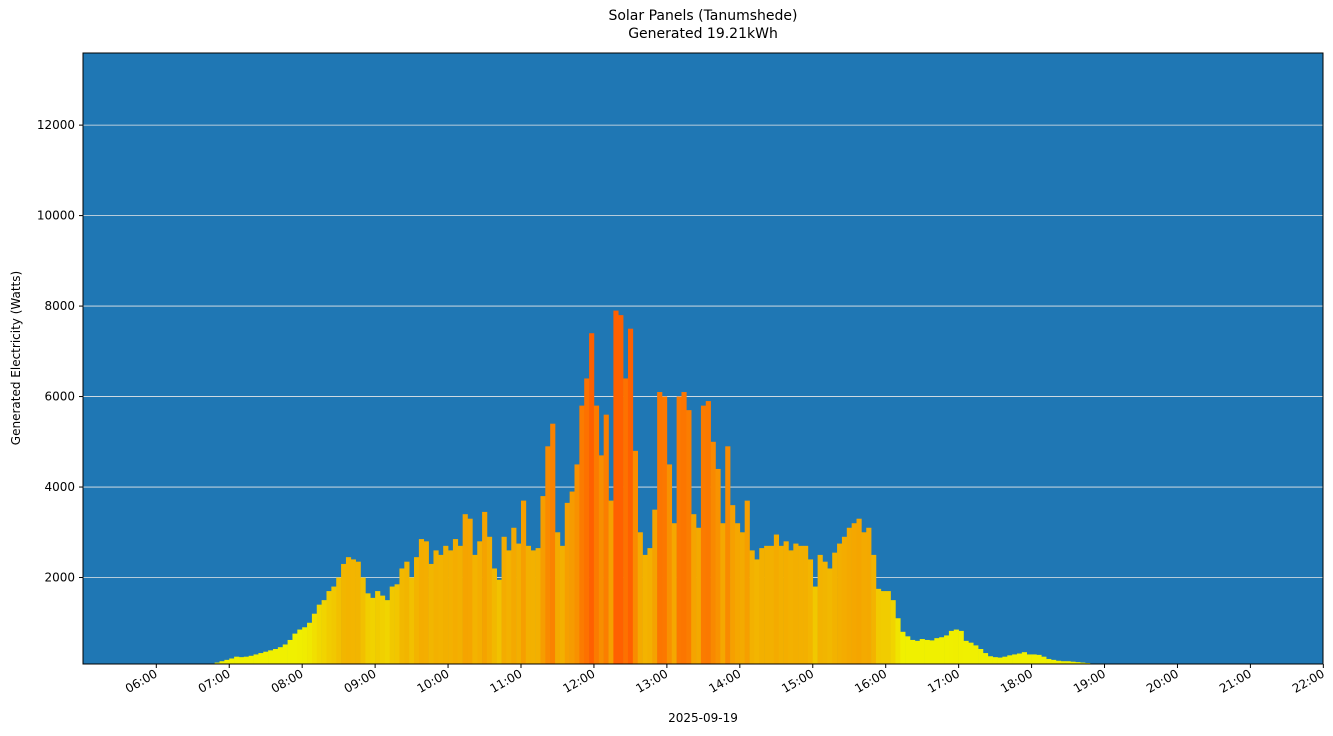  What do you see at coordinates (797, 680) in the screenshot?
I see `x-tick-label: 15:00` at bounding box center [797, 680].